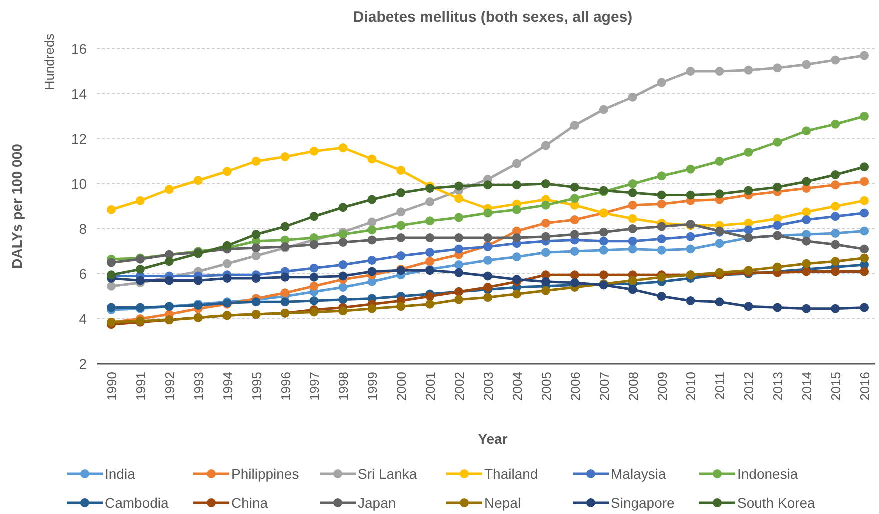 The image size is (879, 514). Describe the element at coordinates (493, 439) in the screenshot. I see `x-axis-title: Year` at that location.